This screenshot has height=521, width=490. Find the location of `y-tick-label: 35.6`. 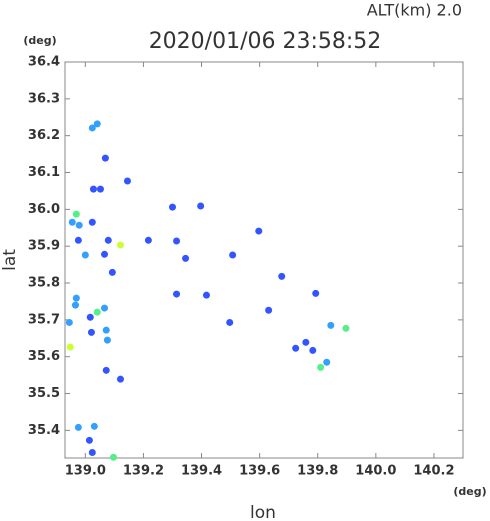

y-tick-label: 35.6 is located at coordinates (44, 356).